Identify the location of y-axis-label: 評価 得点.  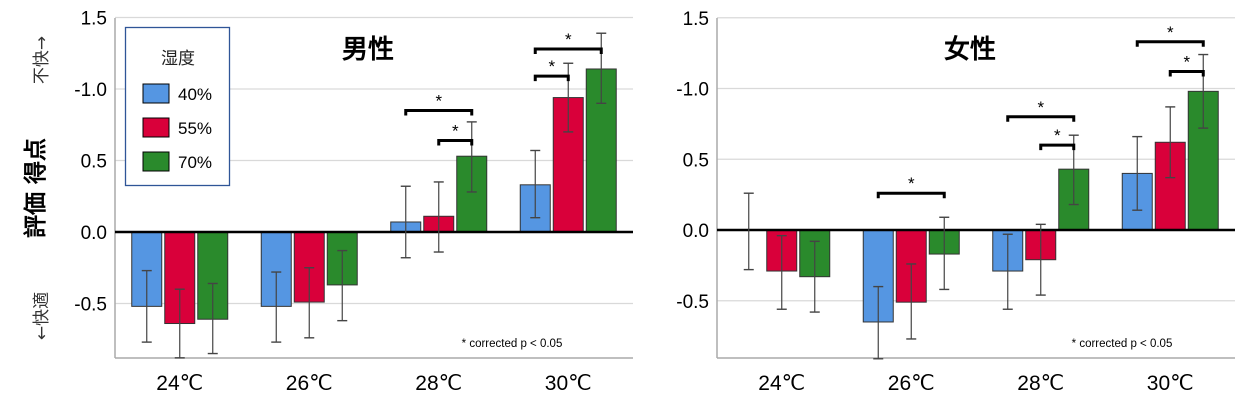
(35, 188).